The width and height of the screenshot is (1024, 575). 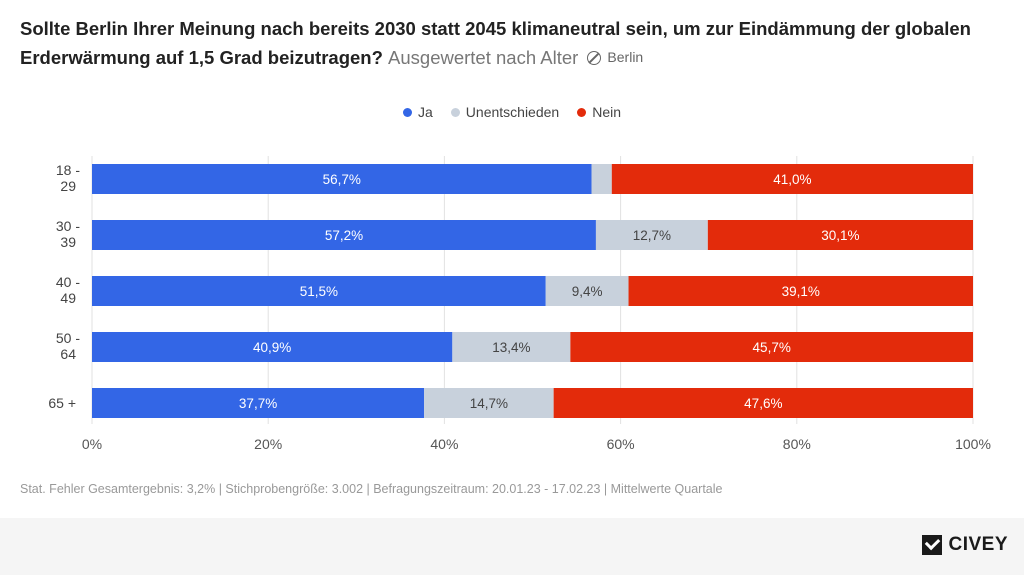 I want to click on bar-value-label: 40,9%, so click(x=272, y=347).